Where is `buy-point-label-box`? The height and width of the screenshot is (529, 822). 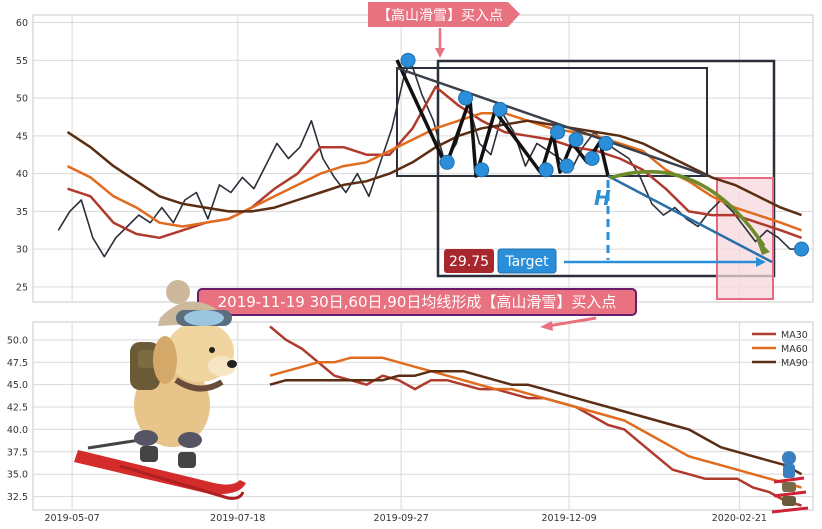
buy-point-label-box is located at coordinates (444, 14).